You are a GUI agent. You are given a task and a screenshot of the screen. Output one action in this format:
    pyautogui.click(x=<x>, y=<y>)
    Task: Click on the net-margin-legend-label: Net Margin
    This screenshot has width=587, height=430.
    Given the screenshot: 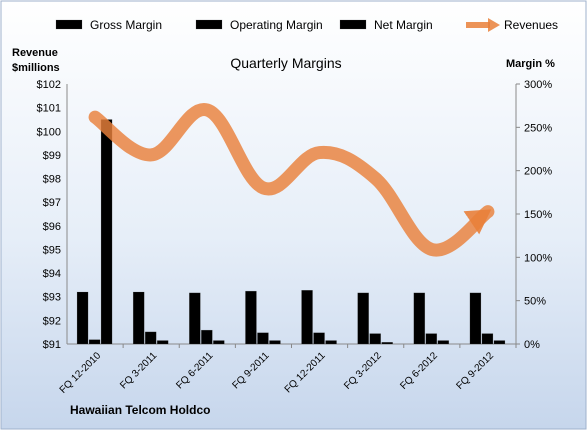 What is the action you would take?
    pyautogui.click(x=403, y=25)
    